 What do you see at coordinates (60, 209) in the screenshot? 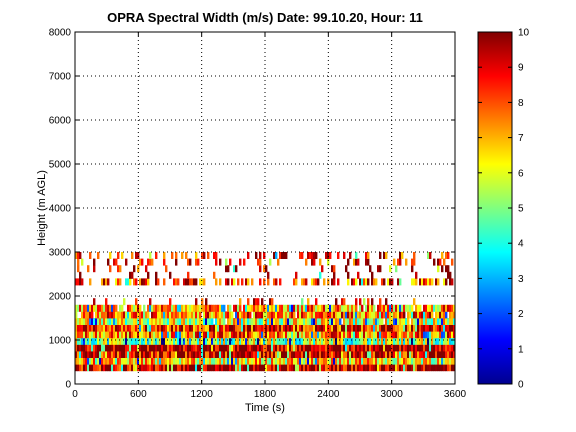
I see `y-tick-label: 4000` at bounding box center [60, 209].